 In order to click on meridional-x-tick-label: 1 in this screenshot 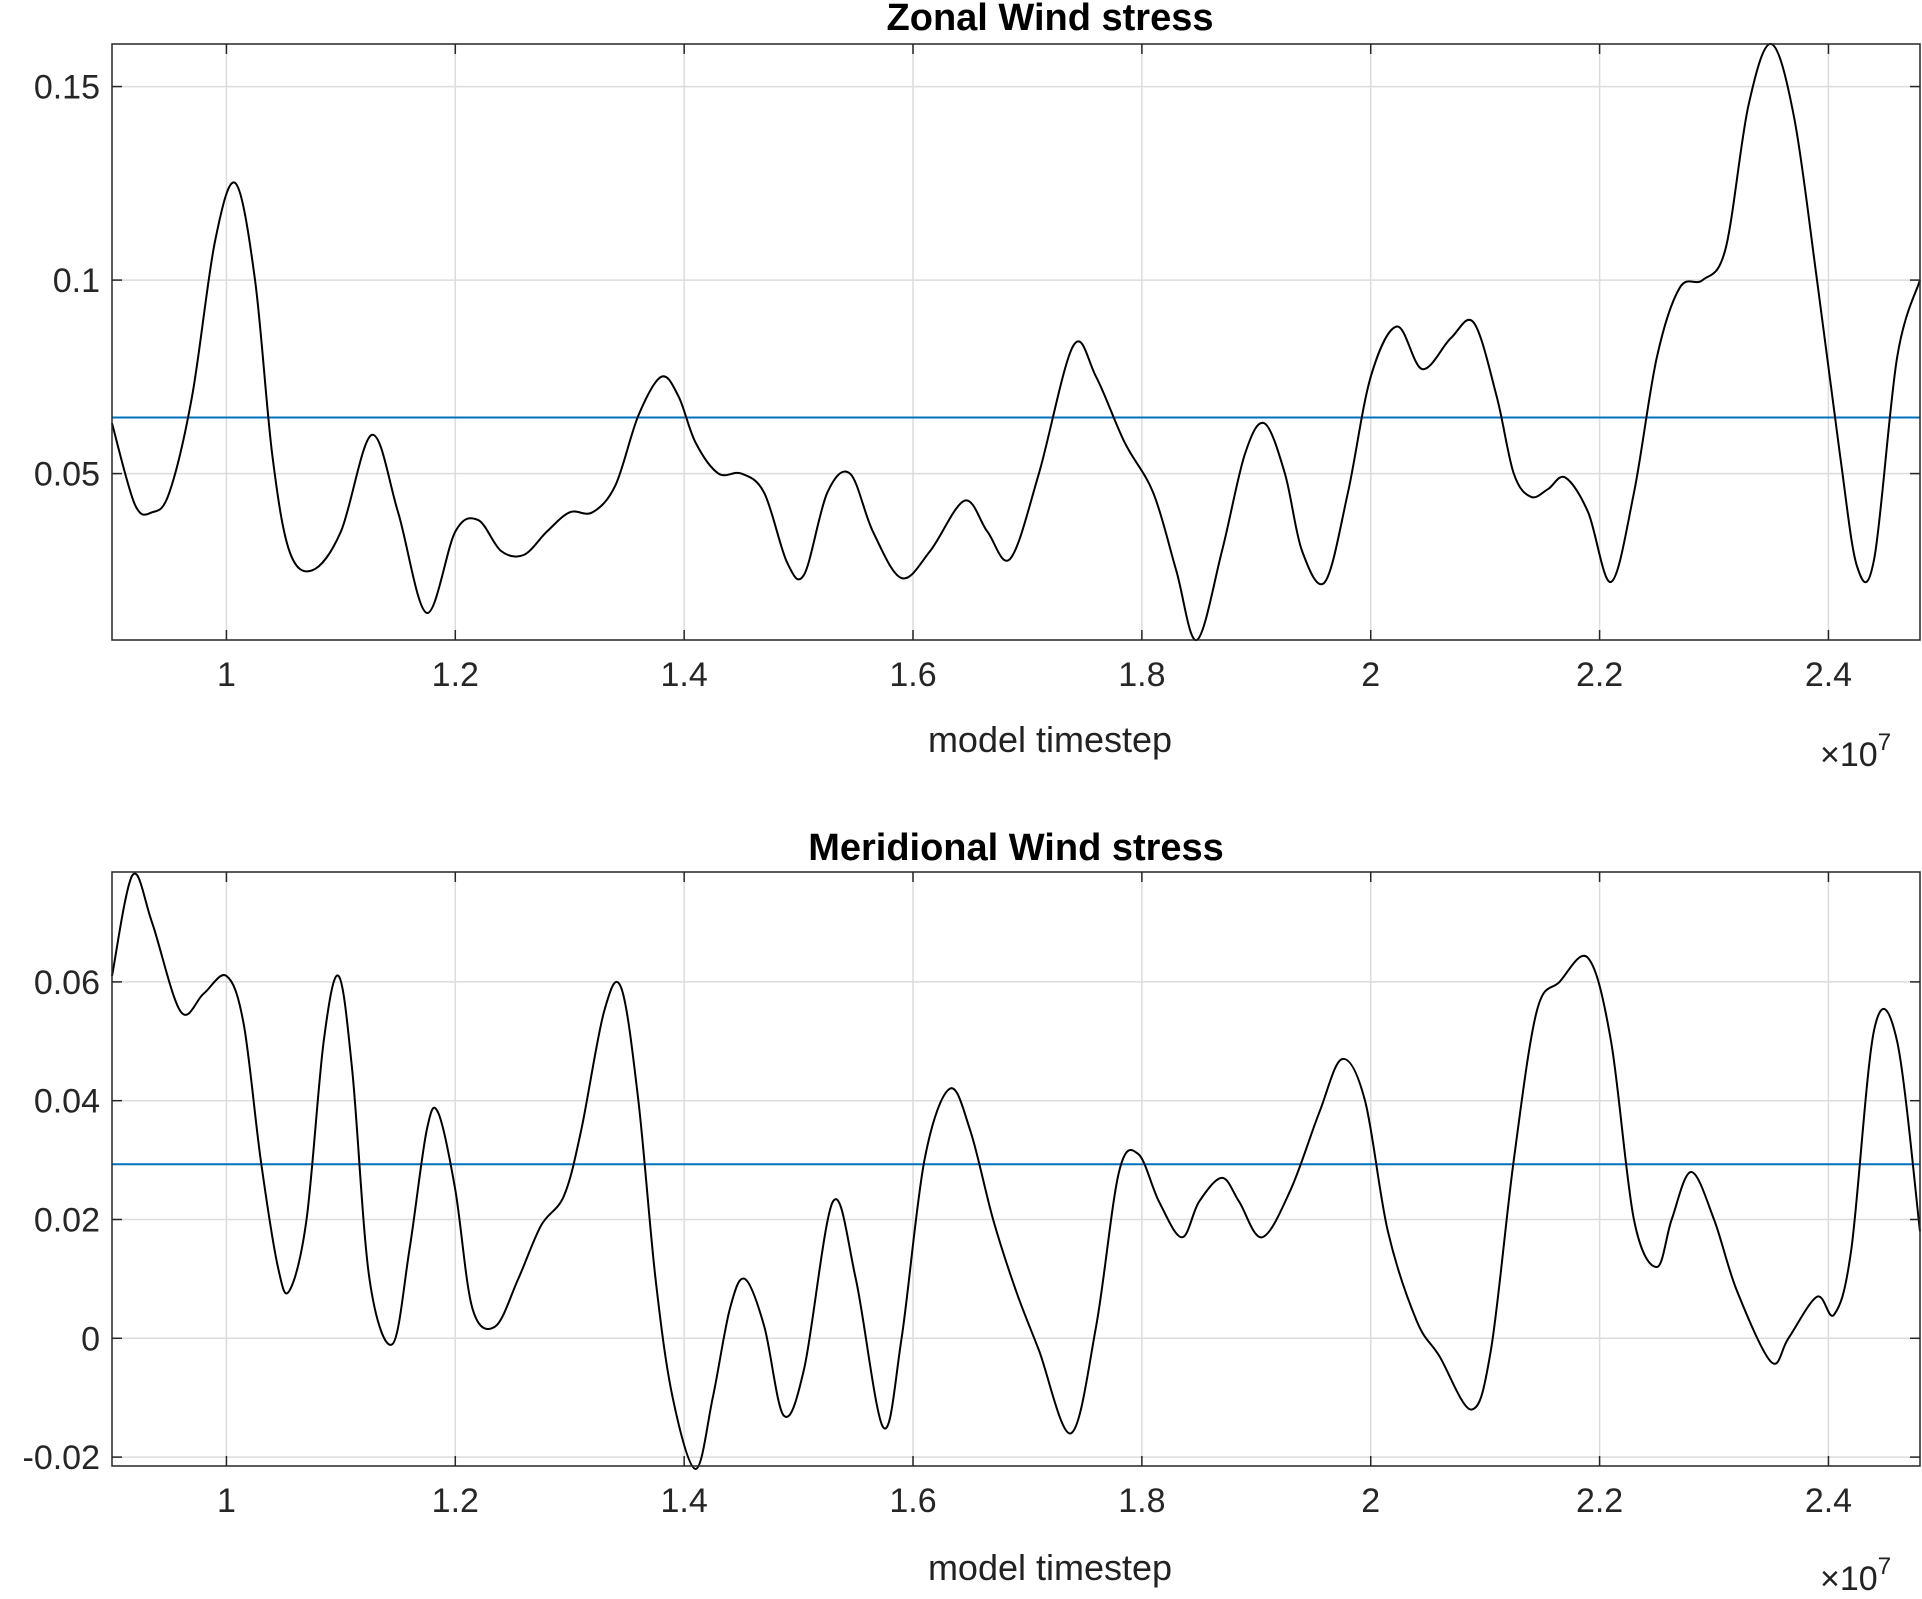, I will do `click(226, 1501)`.